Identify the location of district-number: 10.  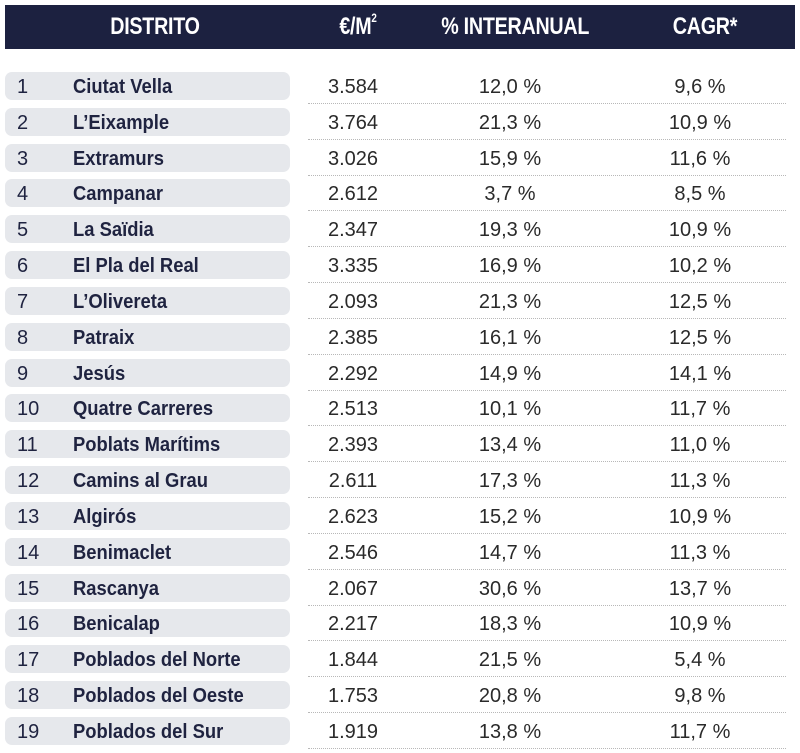
(28, 409).